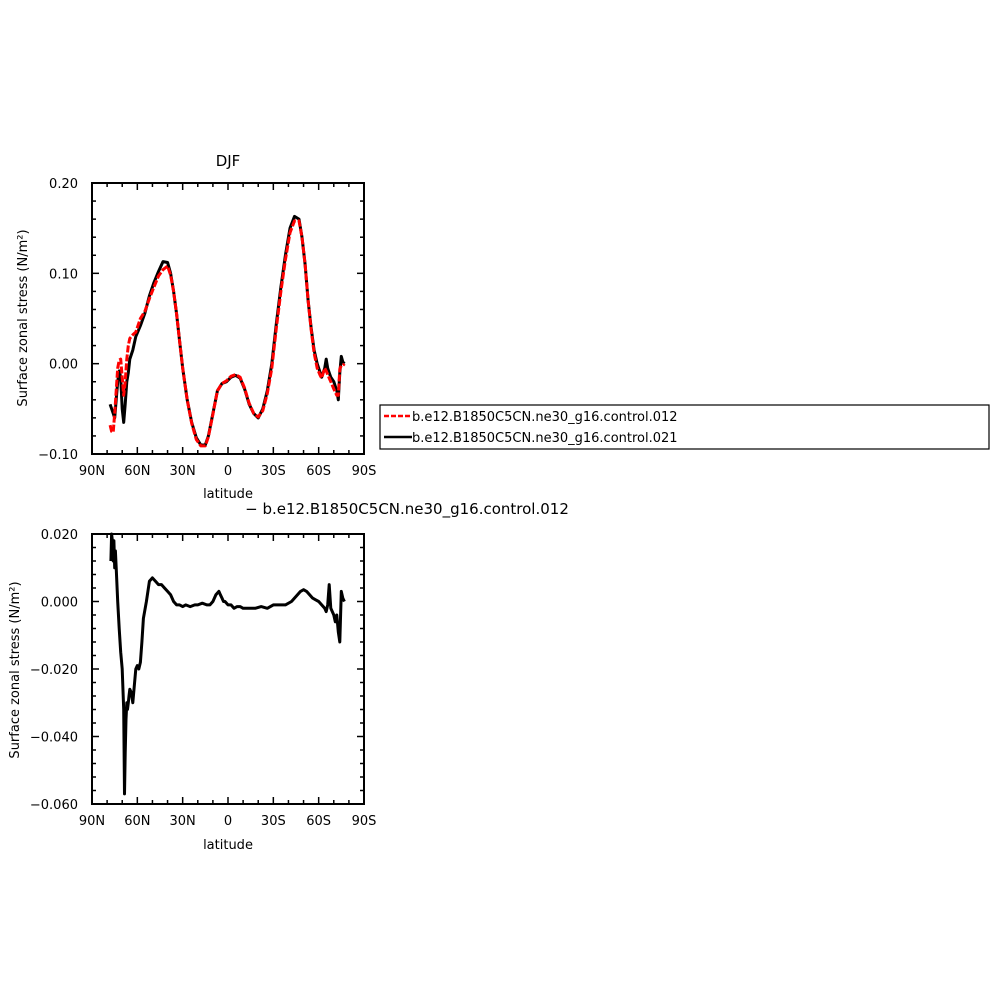 The height and width of the screenshot is (1003, 1006). Describe the element at coordinates (228, 161) in the screenshot. I see `top-chart-title: DJF` at that location.